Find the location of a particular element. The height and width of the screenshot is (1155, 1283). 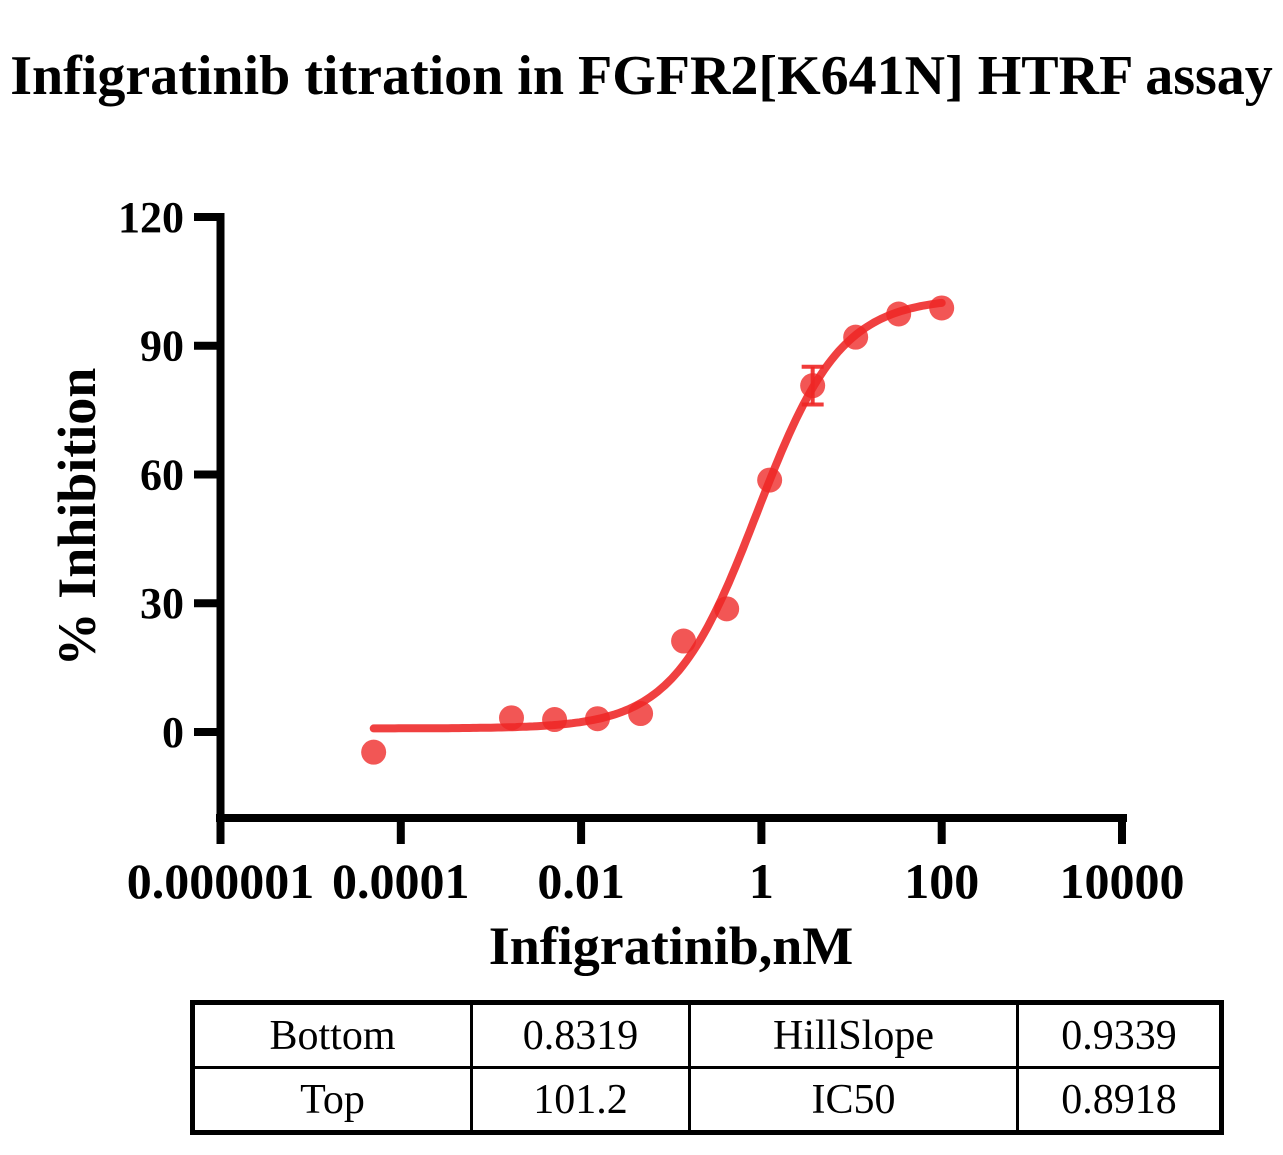

y-tick-label: 60 is located at coordinates (162, 474).